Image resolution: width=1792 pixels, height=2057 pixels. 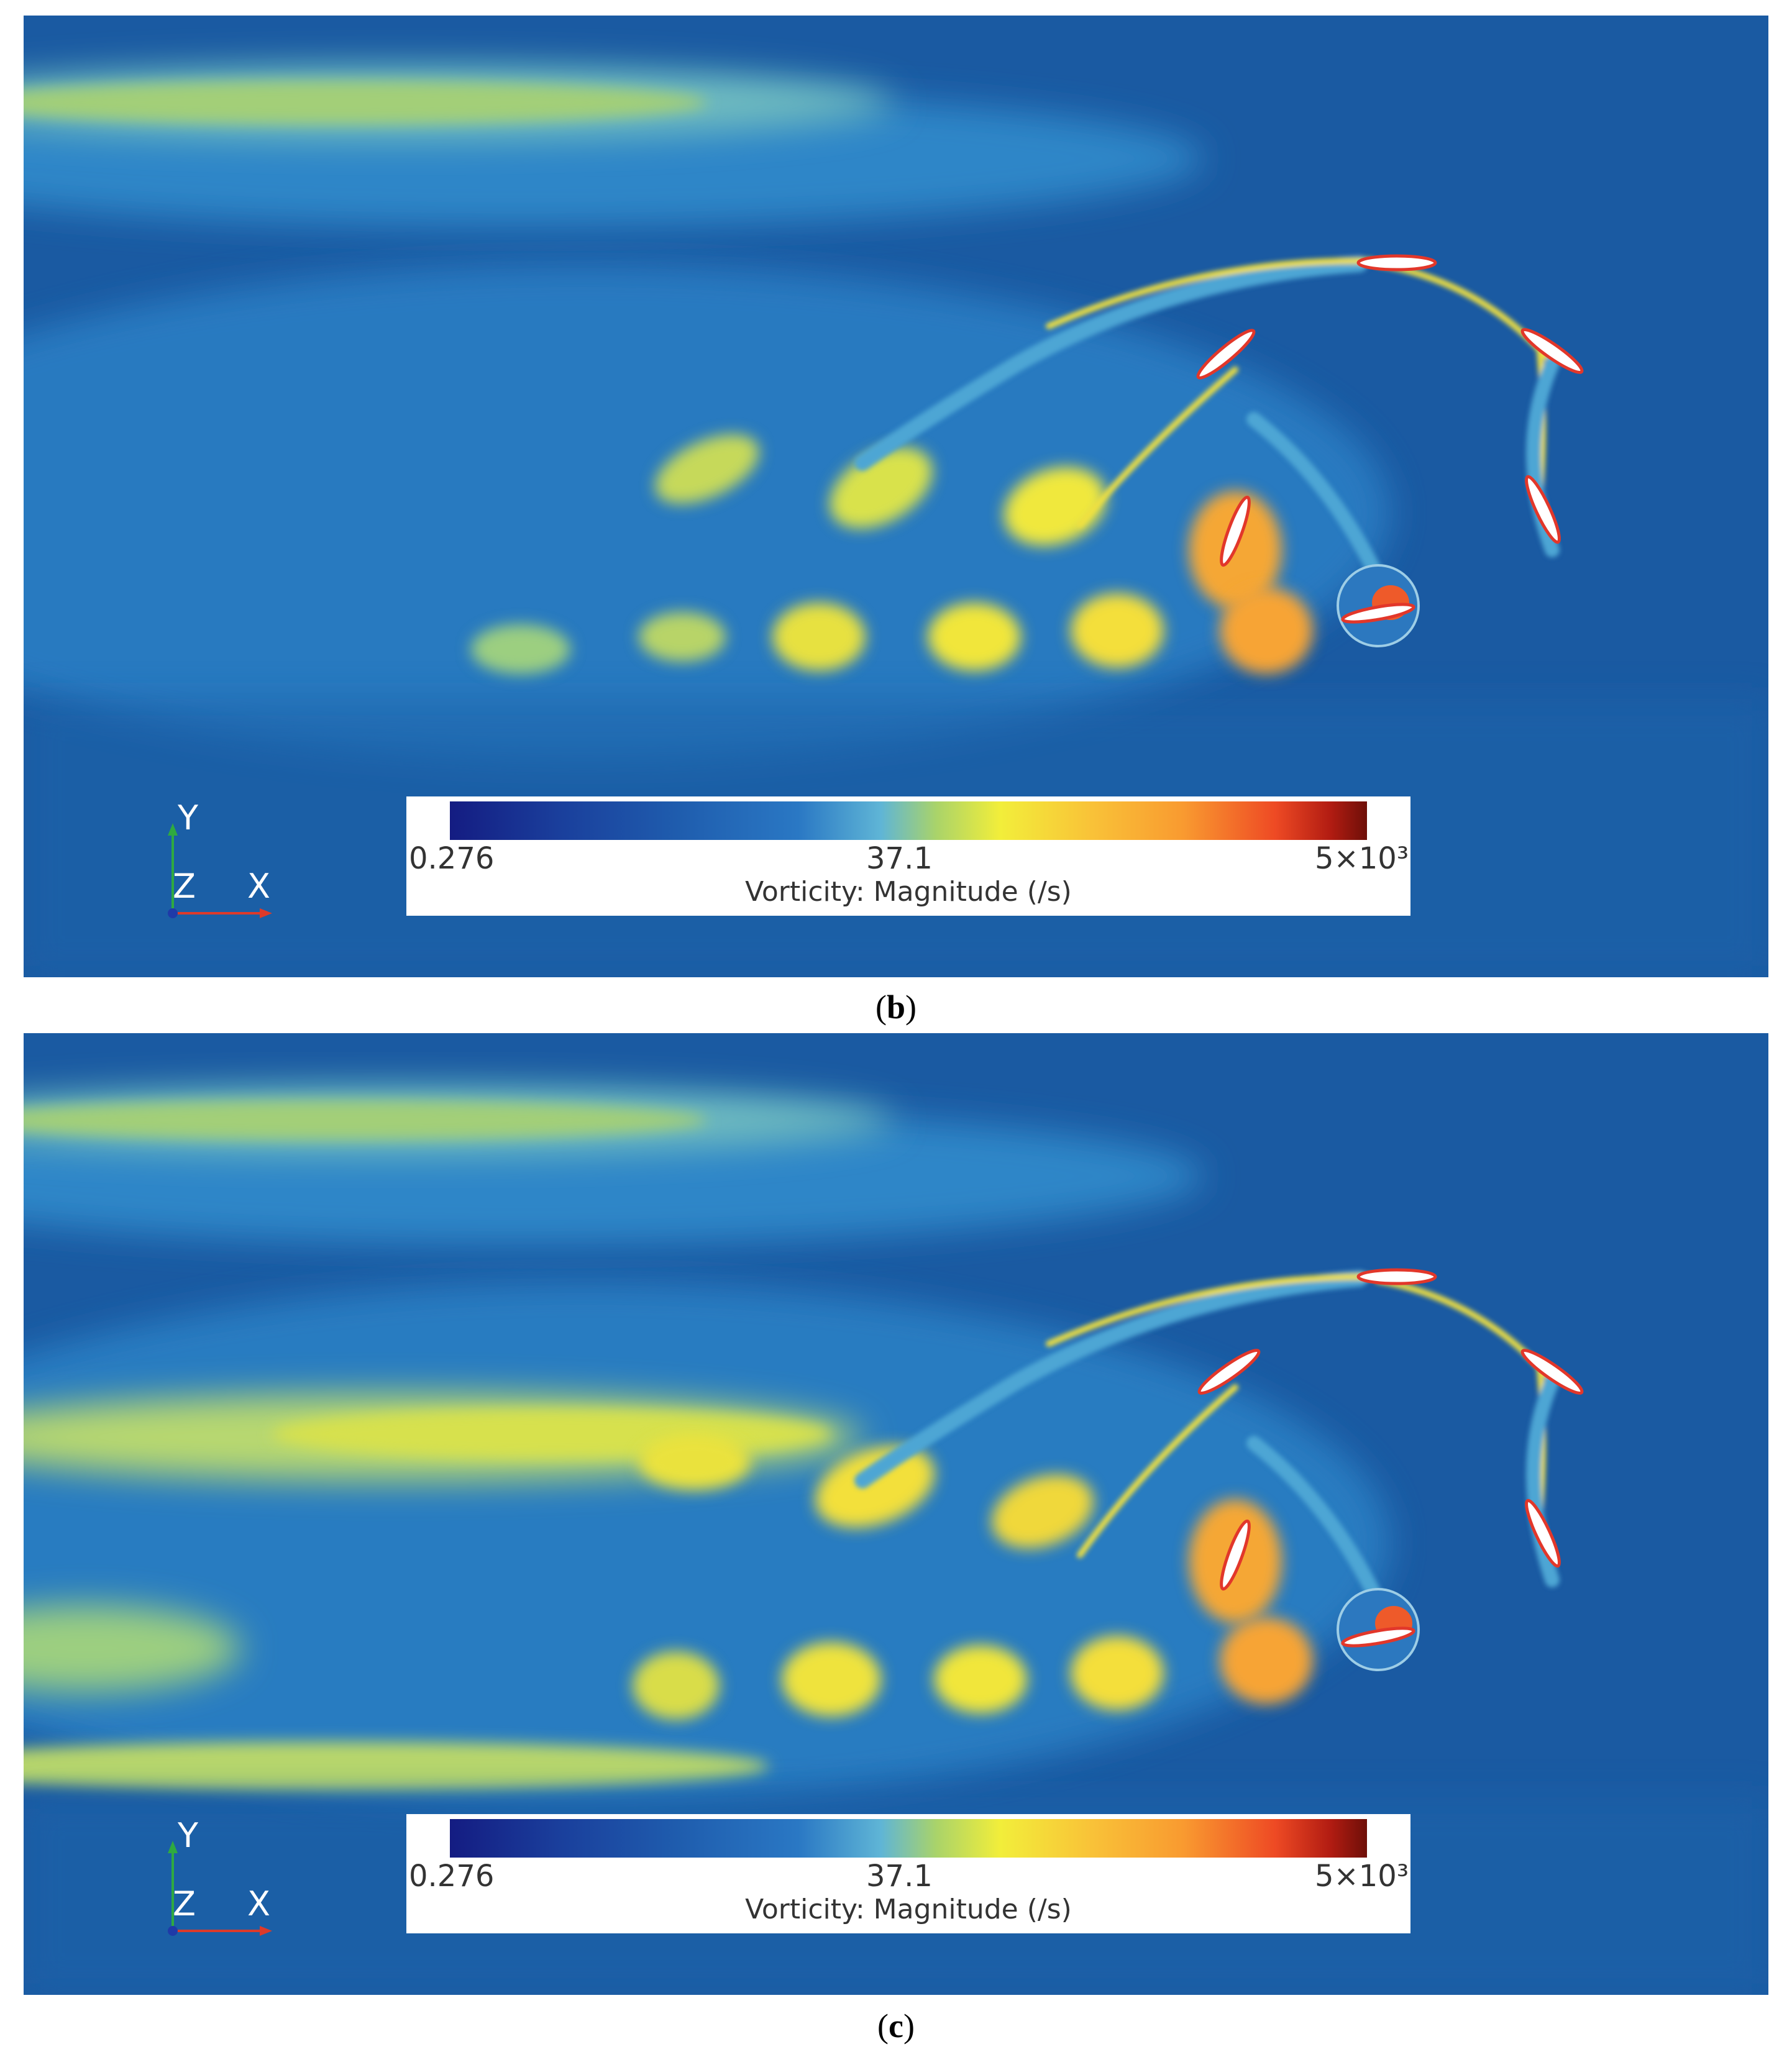 I want to click on axis-triad-b: Y Z X, so click(x=210, y=860).